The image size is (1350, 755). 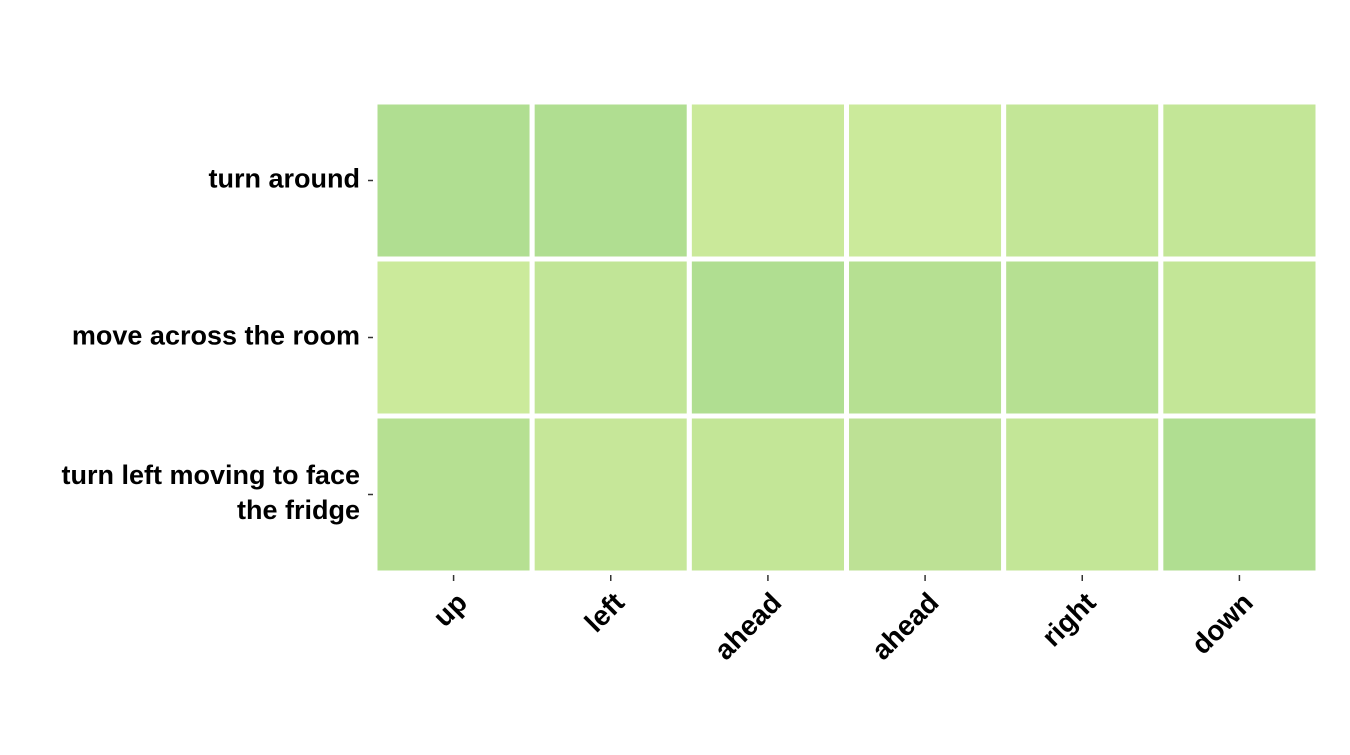 I want to click on y-tick-label-line: turn around, so click(x=284, y=179).